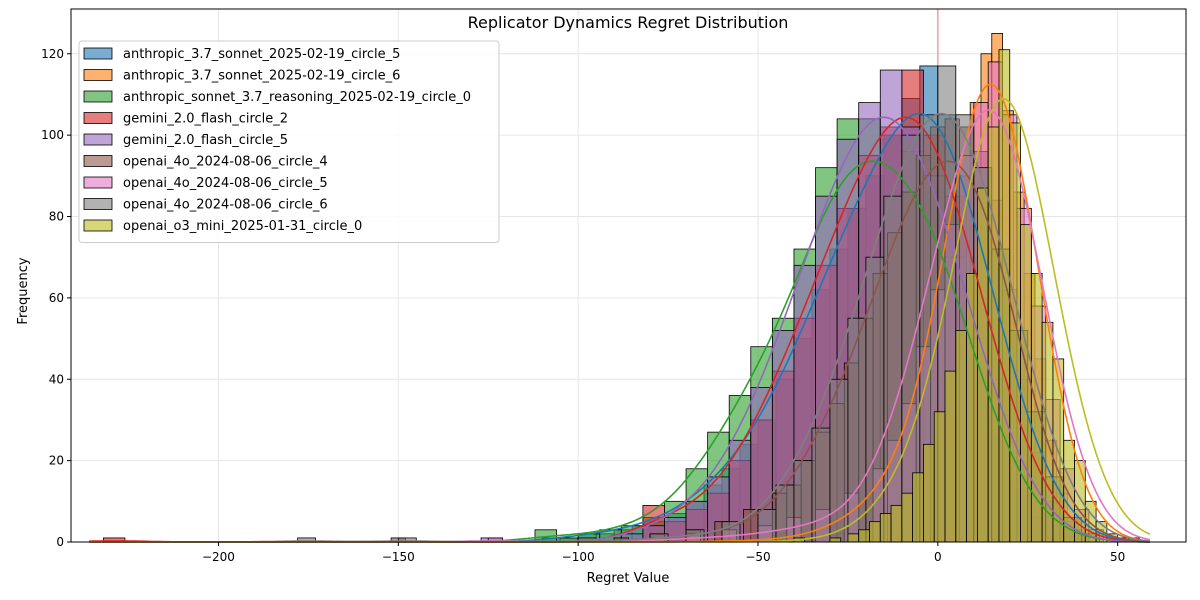 This screenshot has width=1200, height=600. I want to click on legend-label: gemini_2.0_flash_circle_5, so click(205, 140).